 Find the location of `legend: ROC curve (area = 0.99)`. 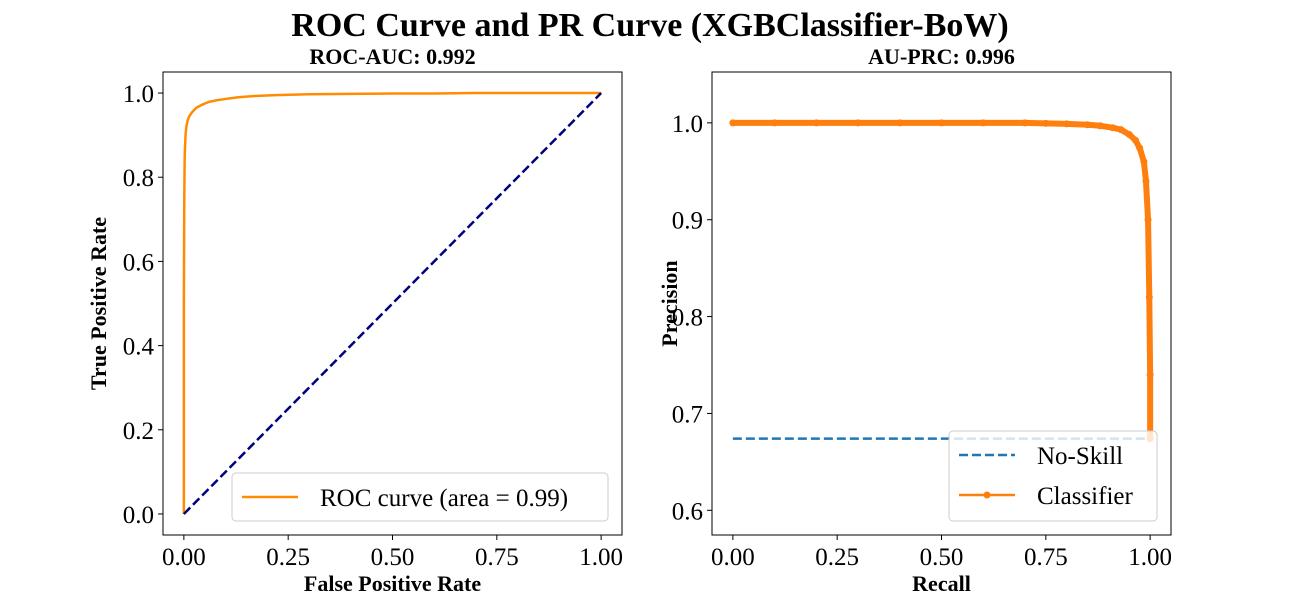

legend: ROC curve (area = 0.99) is located at coordinates (420, 497).